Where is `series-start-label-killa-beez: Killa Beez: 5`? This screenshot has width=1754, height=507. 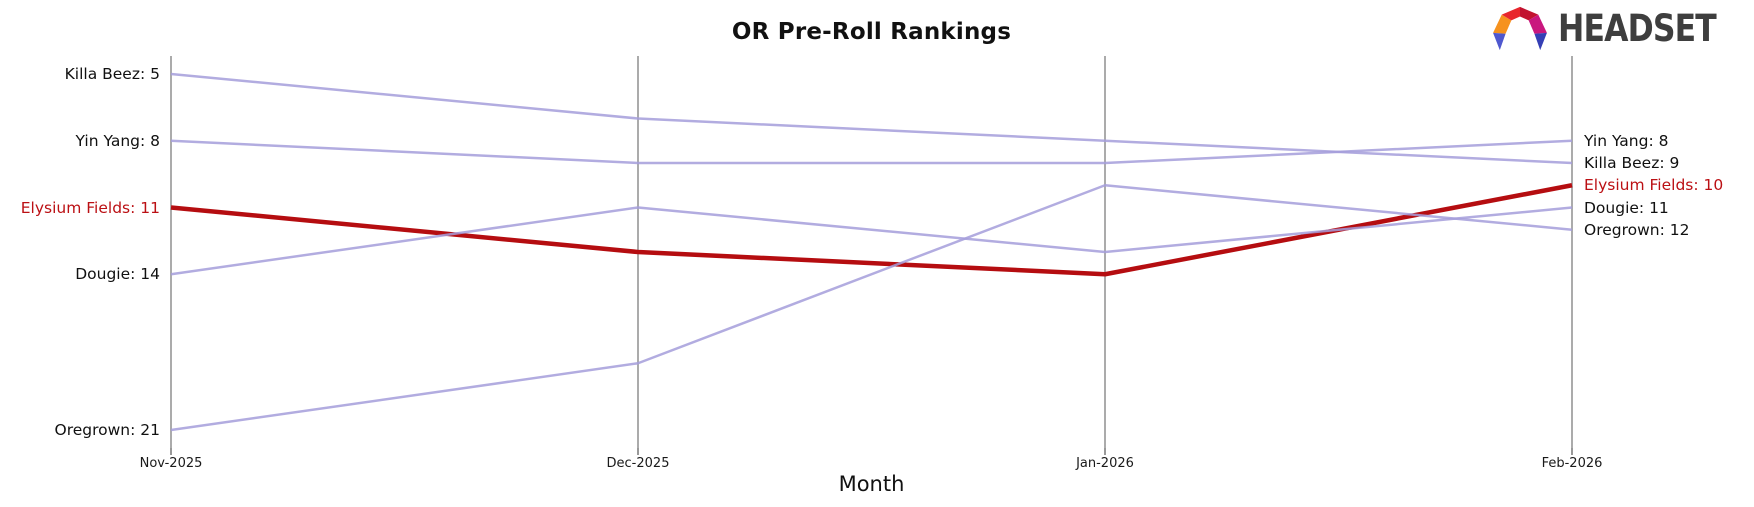 series-start-label-killa-beez: Killa Beez: 5 is located at coordinates (112, 74).